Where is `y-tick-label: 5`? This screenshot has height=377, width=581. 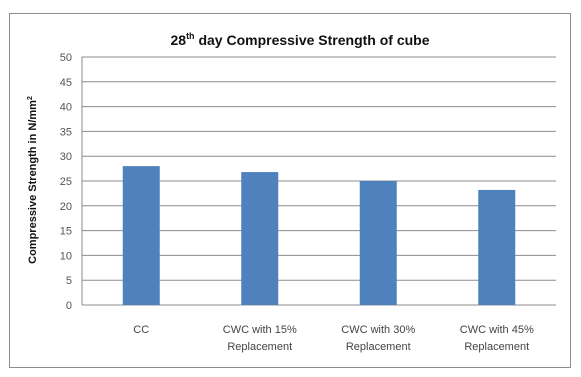
y-tick-label: 5 is located at coordinates (69, 281).